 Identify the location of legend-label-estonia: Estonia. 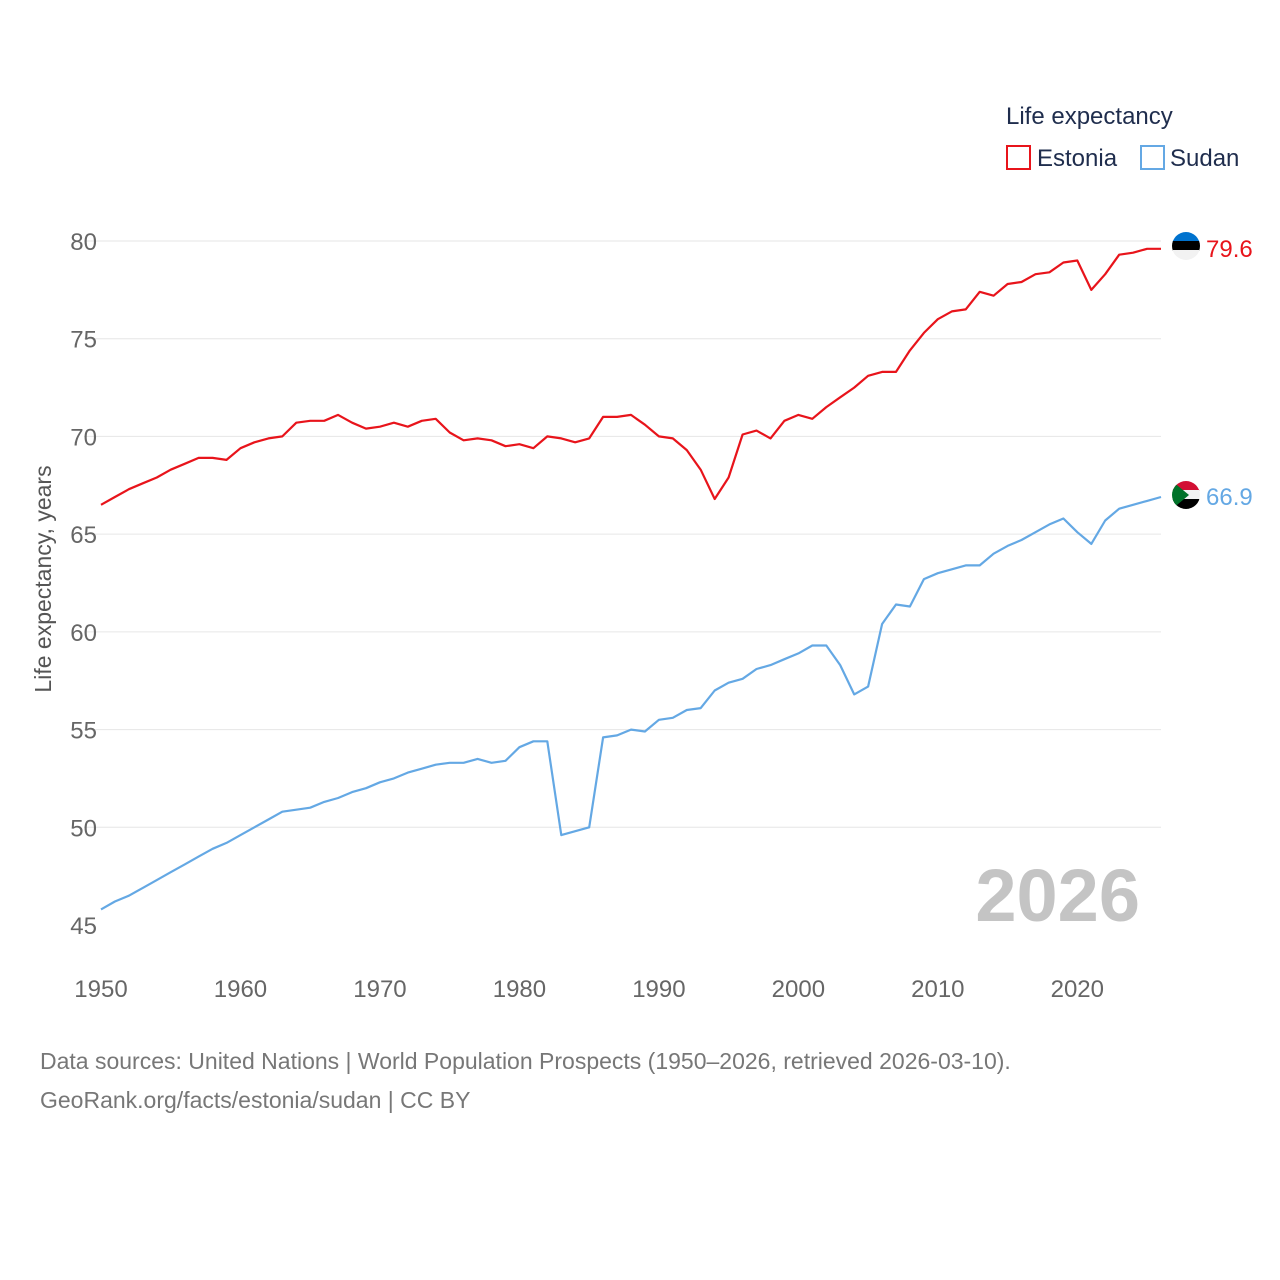
(1077, 158).